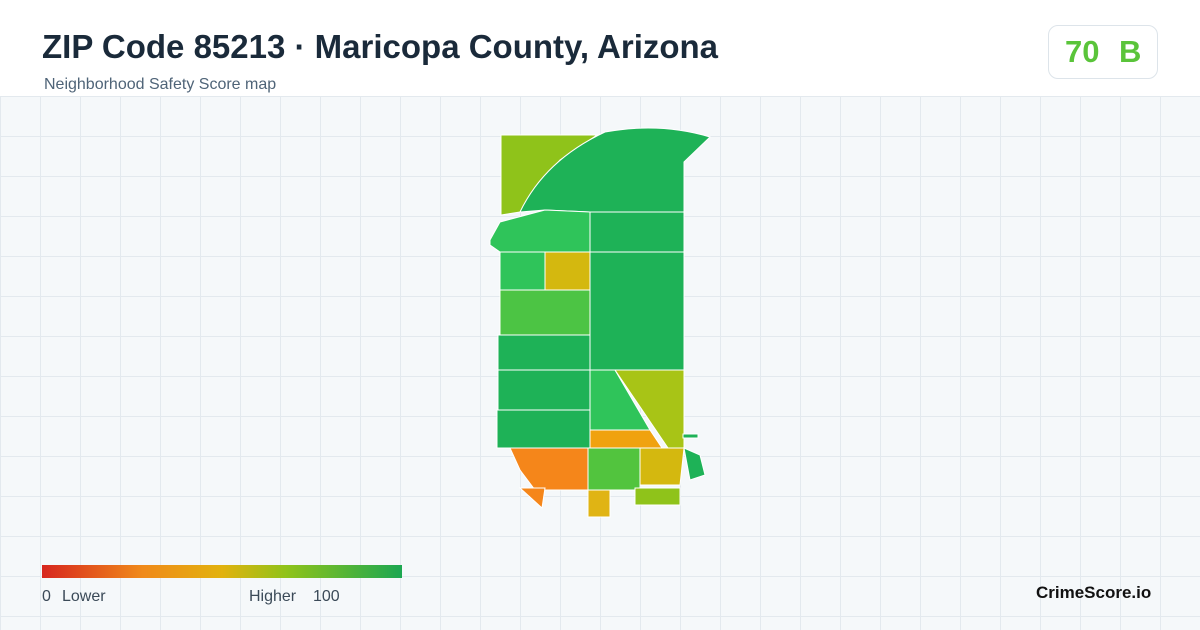 Image resolution: width=1200 pixels, height=630 pixels. What do you see at coordinates (1094, 592) in the screenshot?
I see `brand: CrimeScore.io` at bounding box center [1094, 592].